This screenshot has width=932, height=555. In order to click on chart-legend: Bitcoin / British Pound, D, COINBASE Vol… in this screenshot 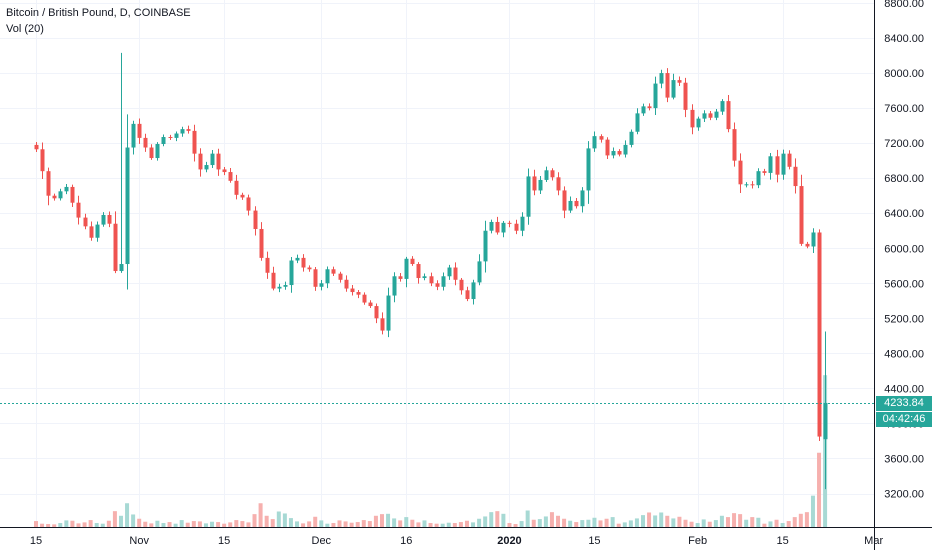, I will do `click(98, 21)`.